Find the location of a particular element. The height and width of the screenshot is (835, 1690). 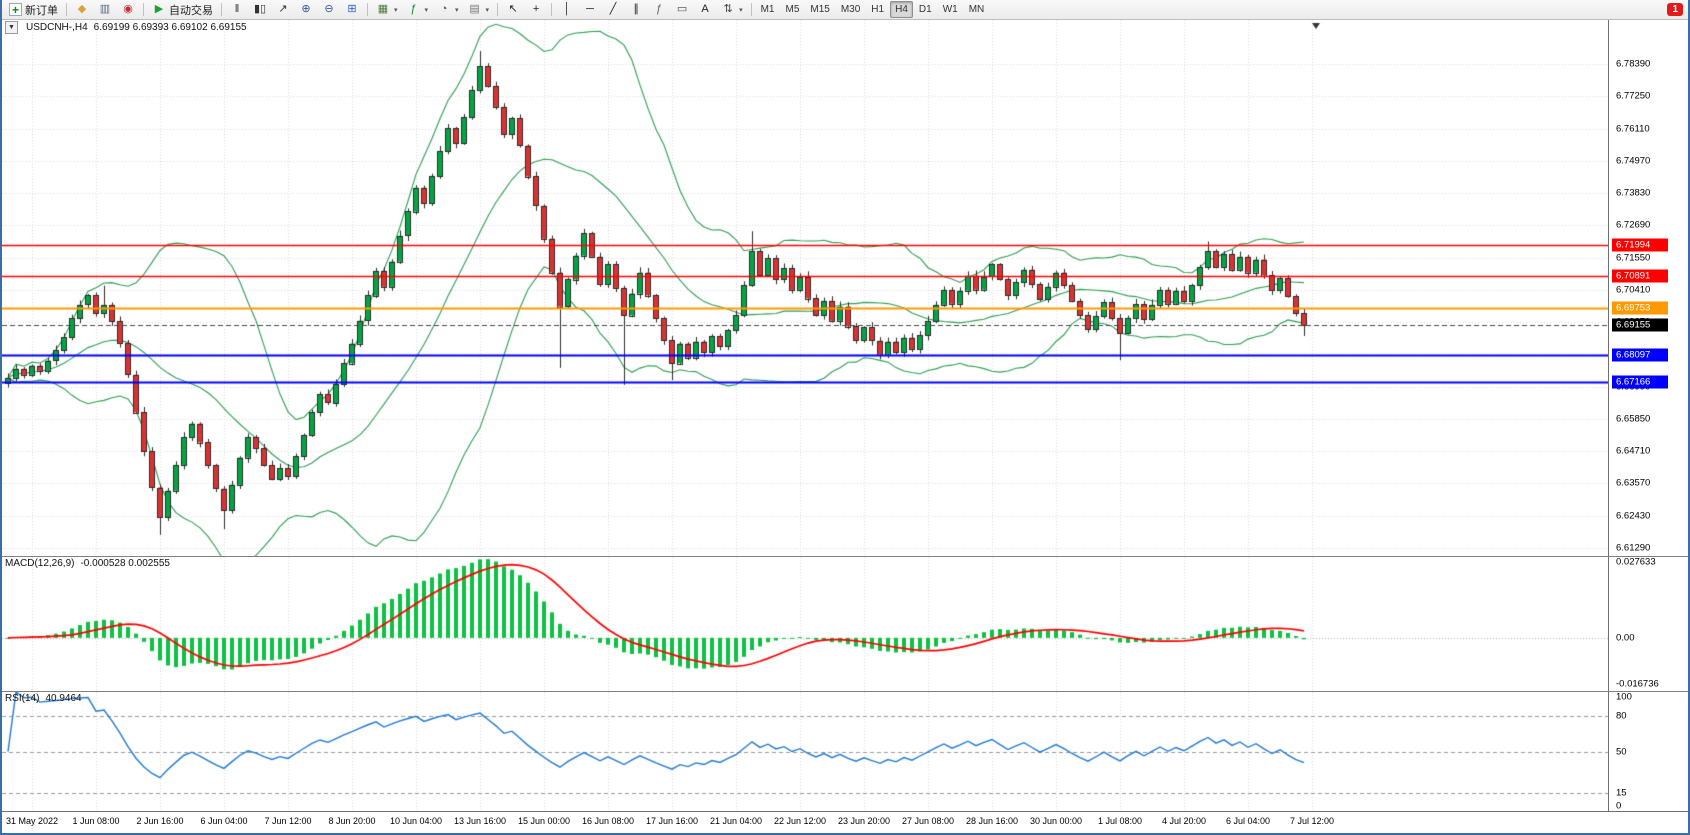

timeframe-d1-button: D1 is located at coordinates (925, 9).